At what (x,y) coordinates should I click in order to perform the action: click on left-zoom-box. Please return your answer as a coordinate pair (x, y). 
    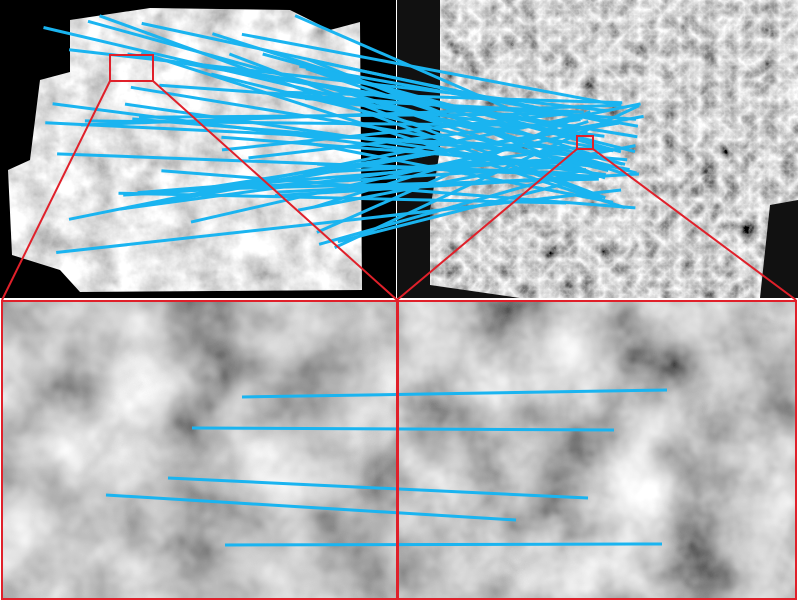
    Looking at the image, I should click on (131, 68).